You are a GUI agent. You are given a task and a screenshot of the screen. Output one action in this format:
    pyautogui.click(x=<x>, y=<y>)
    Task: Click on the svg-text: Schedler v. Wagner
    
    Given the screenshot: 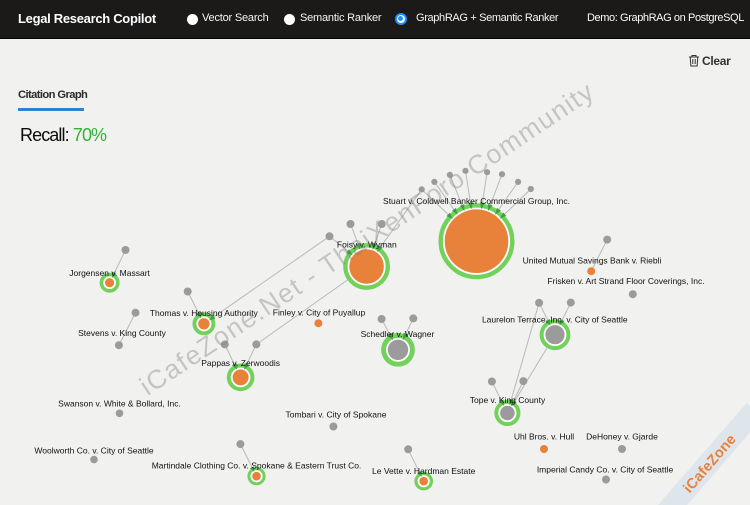 What is the action you would take?
    pyautogui.click(x=398, y=334)
    